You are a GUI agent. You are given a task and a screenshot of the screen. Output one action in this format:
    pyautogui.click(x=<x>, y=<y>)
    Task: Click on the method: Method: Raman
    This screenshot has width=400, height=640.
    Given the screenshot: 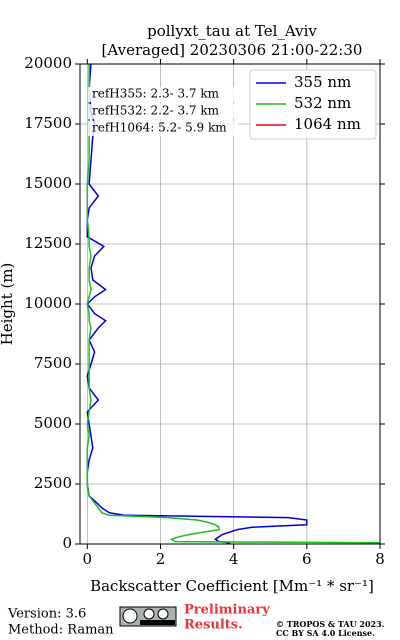 What is the action you would take?
    pyautogui.click(x=61, y=630)
    